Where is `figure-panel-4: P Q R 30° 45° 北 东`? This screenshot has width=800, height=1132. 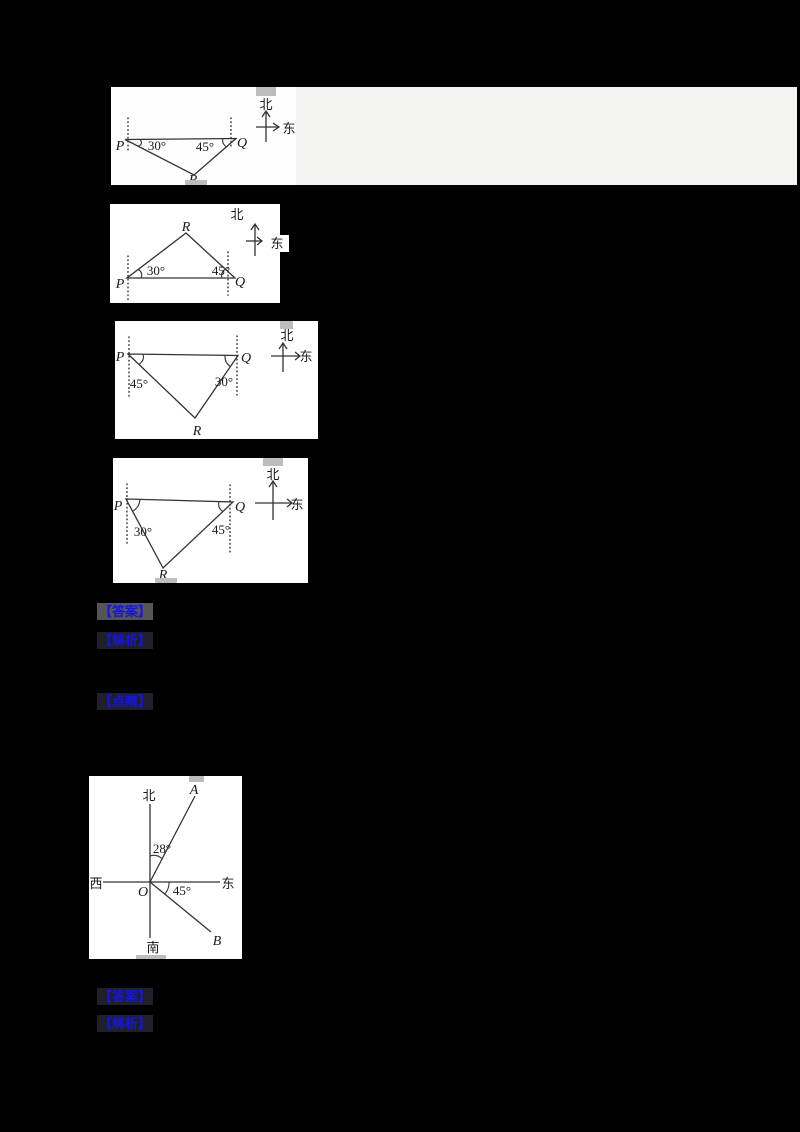 figure-panel-4: P Q R 30° 45° 北 东 is located at coordinates (210, 520).